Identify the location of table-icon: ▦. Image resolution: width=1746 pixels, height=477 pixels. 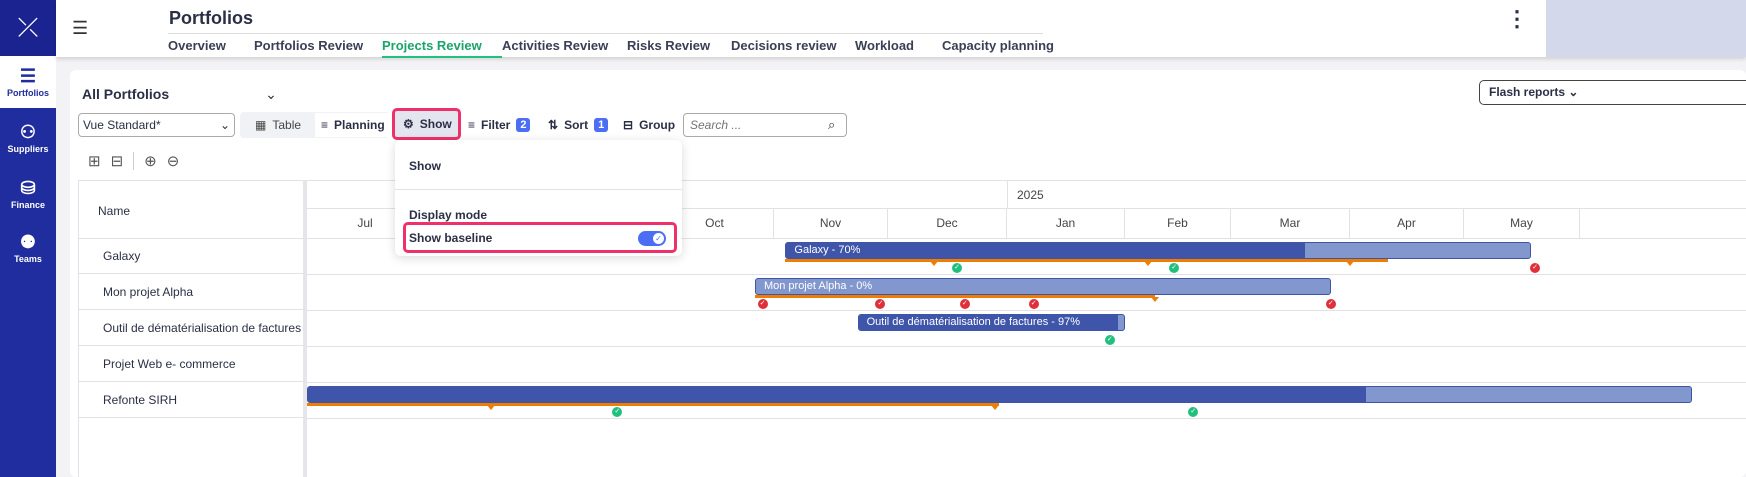
(261, 125).